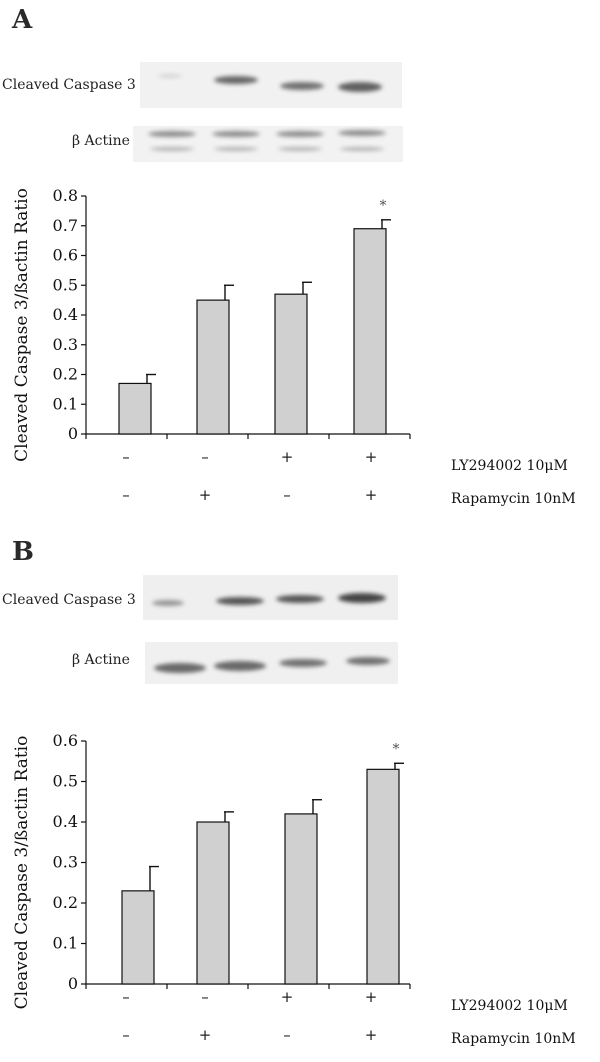  What do you see at coordinates (65, 821) in the screenshot?
I see `panel-b-y-tick-label: 0.4` at bounding box center [65, 821].